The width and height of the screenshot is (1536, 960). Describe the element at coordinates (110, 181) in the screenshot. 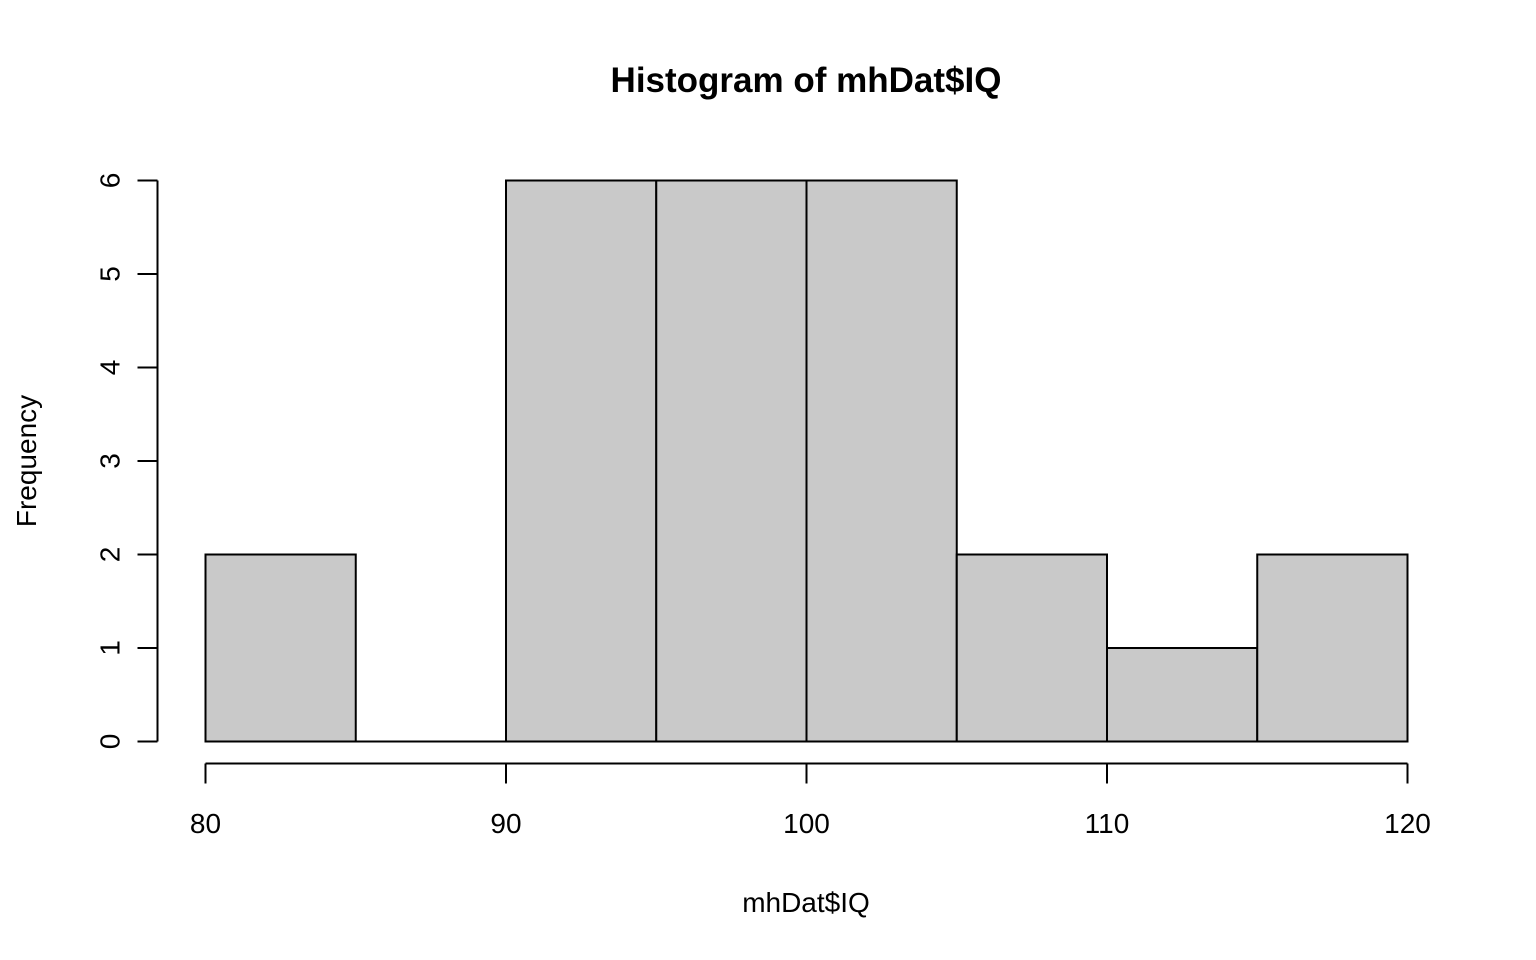

I see `y-tick-label: 6` at that location.